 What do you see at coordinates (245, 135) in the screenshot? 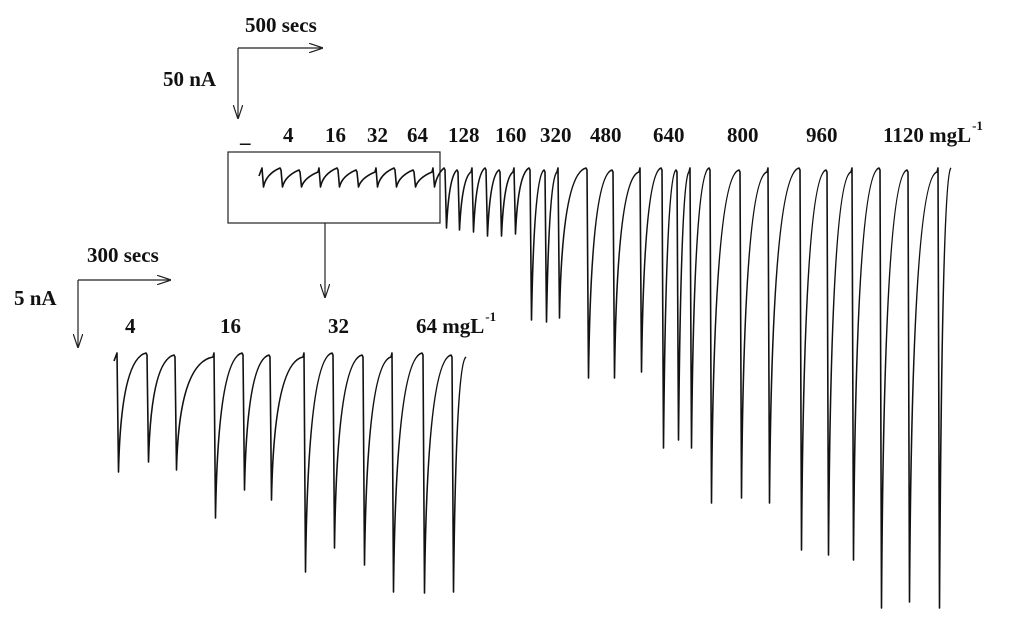
I see `concentration-label: _` at bounding box center [245, 135].